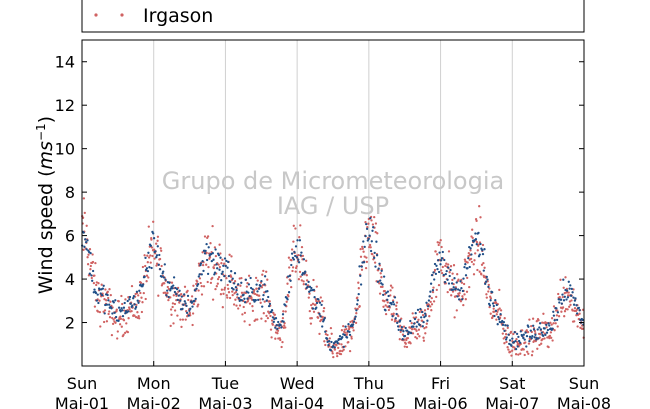 The image size is (650, 409). Describe the element at coordinates (65, 62) in the screenshot. I see `y-tick-label-14: 14` at that location.